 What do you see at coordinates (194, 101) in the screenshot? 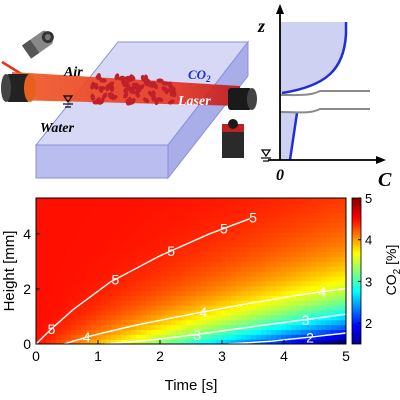
I see `label-laser: Laser` at bounding box center [194, 101].